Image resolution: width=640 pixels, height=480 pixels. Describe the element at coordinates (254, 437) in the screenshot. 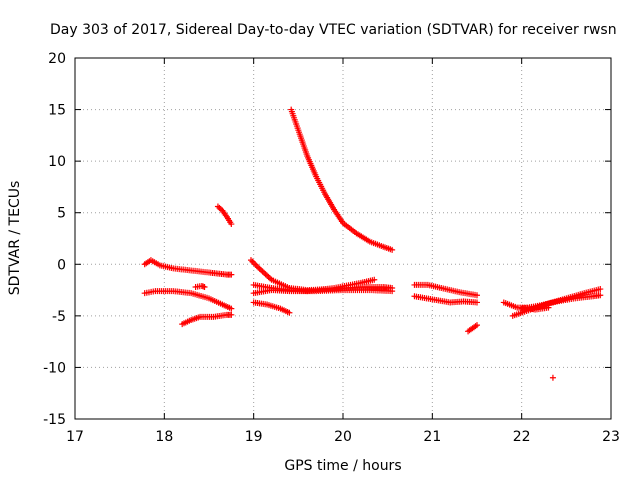

I see `x-tick-label: 19` at that location.